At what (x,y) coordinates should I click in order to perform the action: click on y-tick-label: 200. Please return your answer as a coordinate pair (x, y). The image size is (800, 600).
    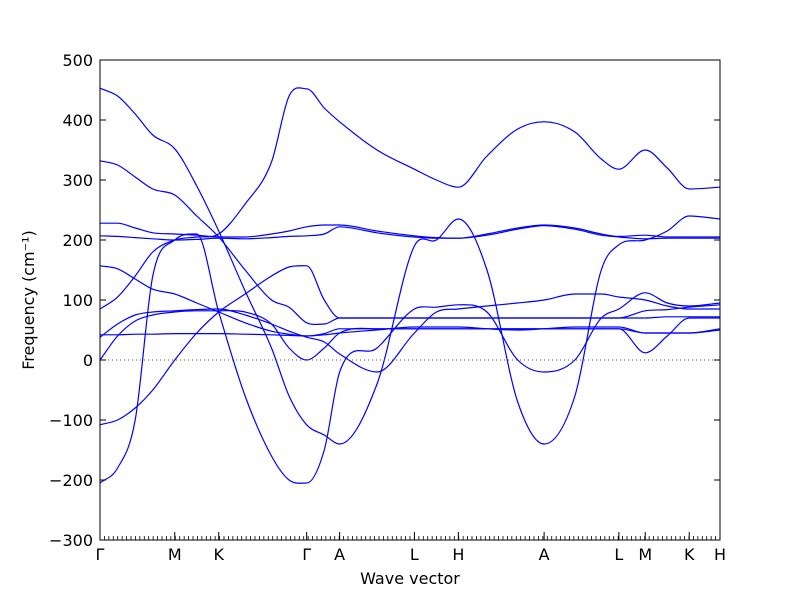
    Looking at the image, I should click on (77, 240).